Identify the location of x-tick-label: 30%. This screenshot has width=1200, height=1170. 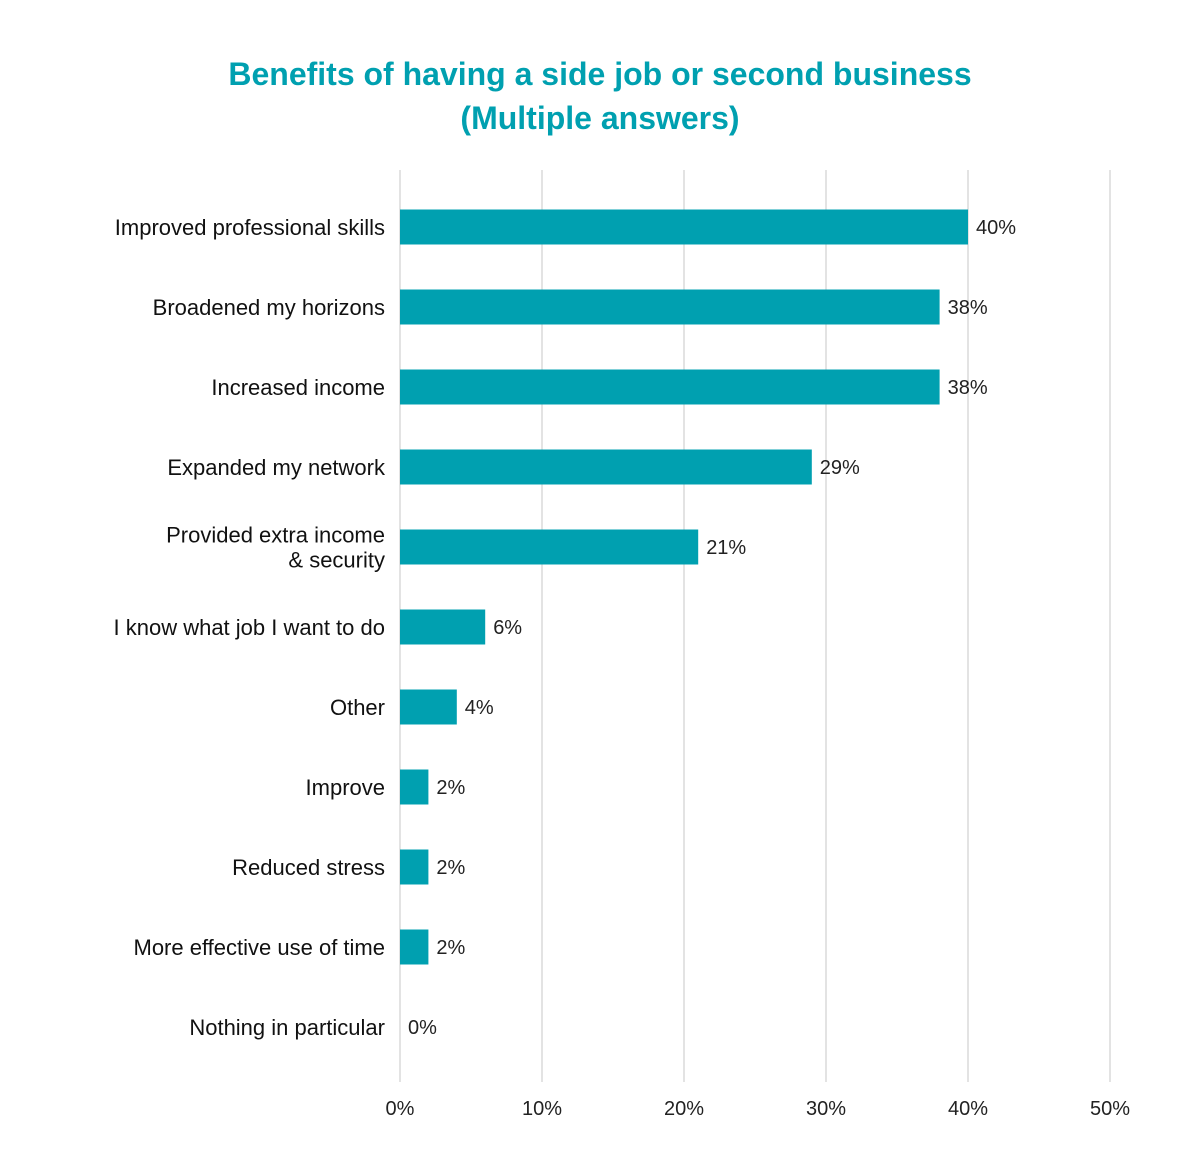
(826, 1109).